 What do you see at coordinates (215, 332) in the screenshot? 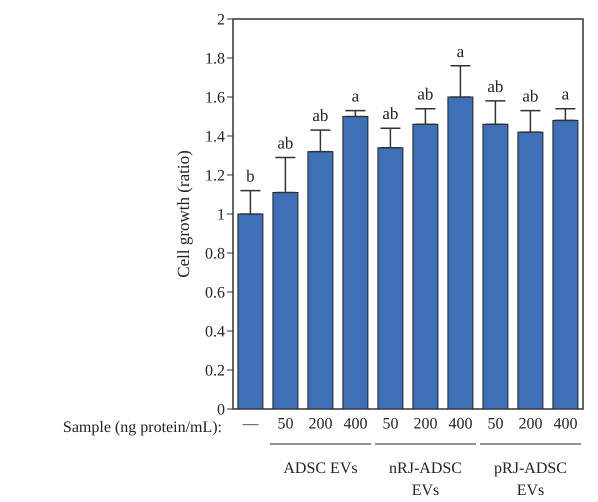
I see `y-tick-label: 0.4` at bounding box center [215, 332].